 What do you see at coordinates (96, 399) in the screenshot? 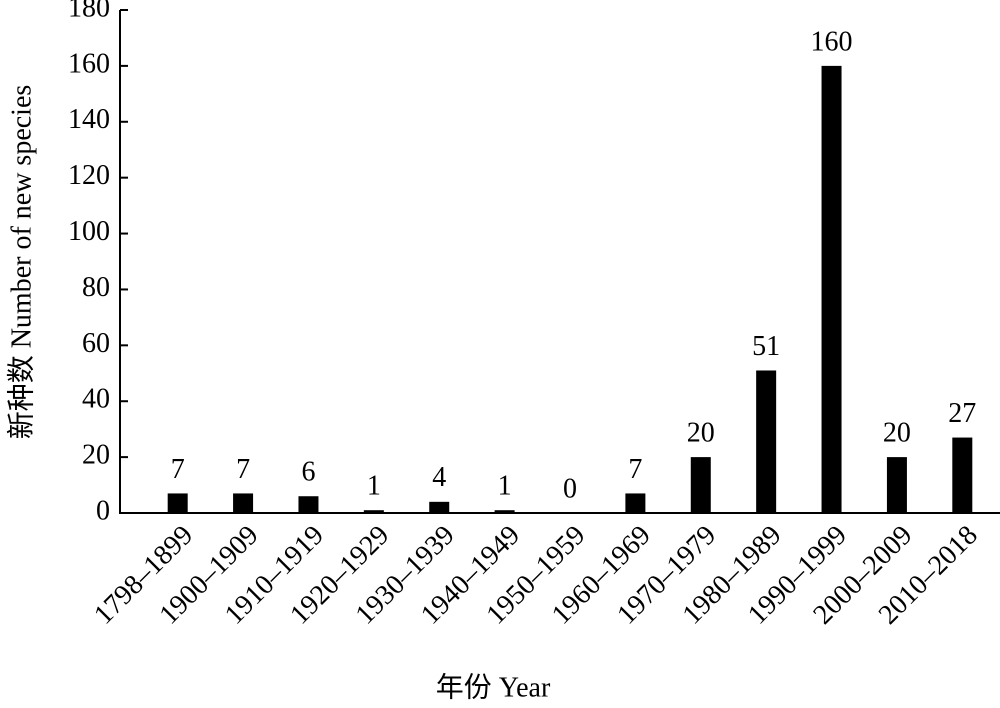
I see `y-tick-label: 40` at bounding box center [96, 399].